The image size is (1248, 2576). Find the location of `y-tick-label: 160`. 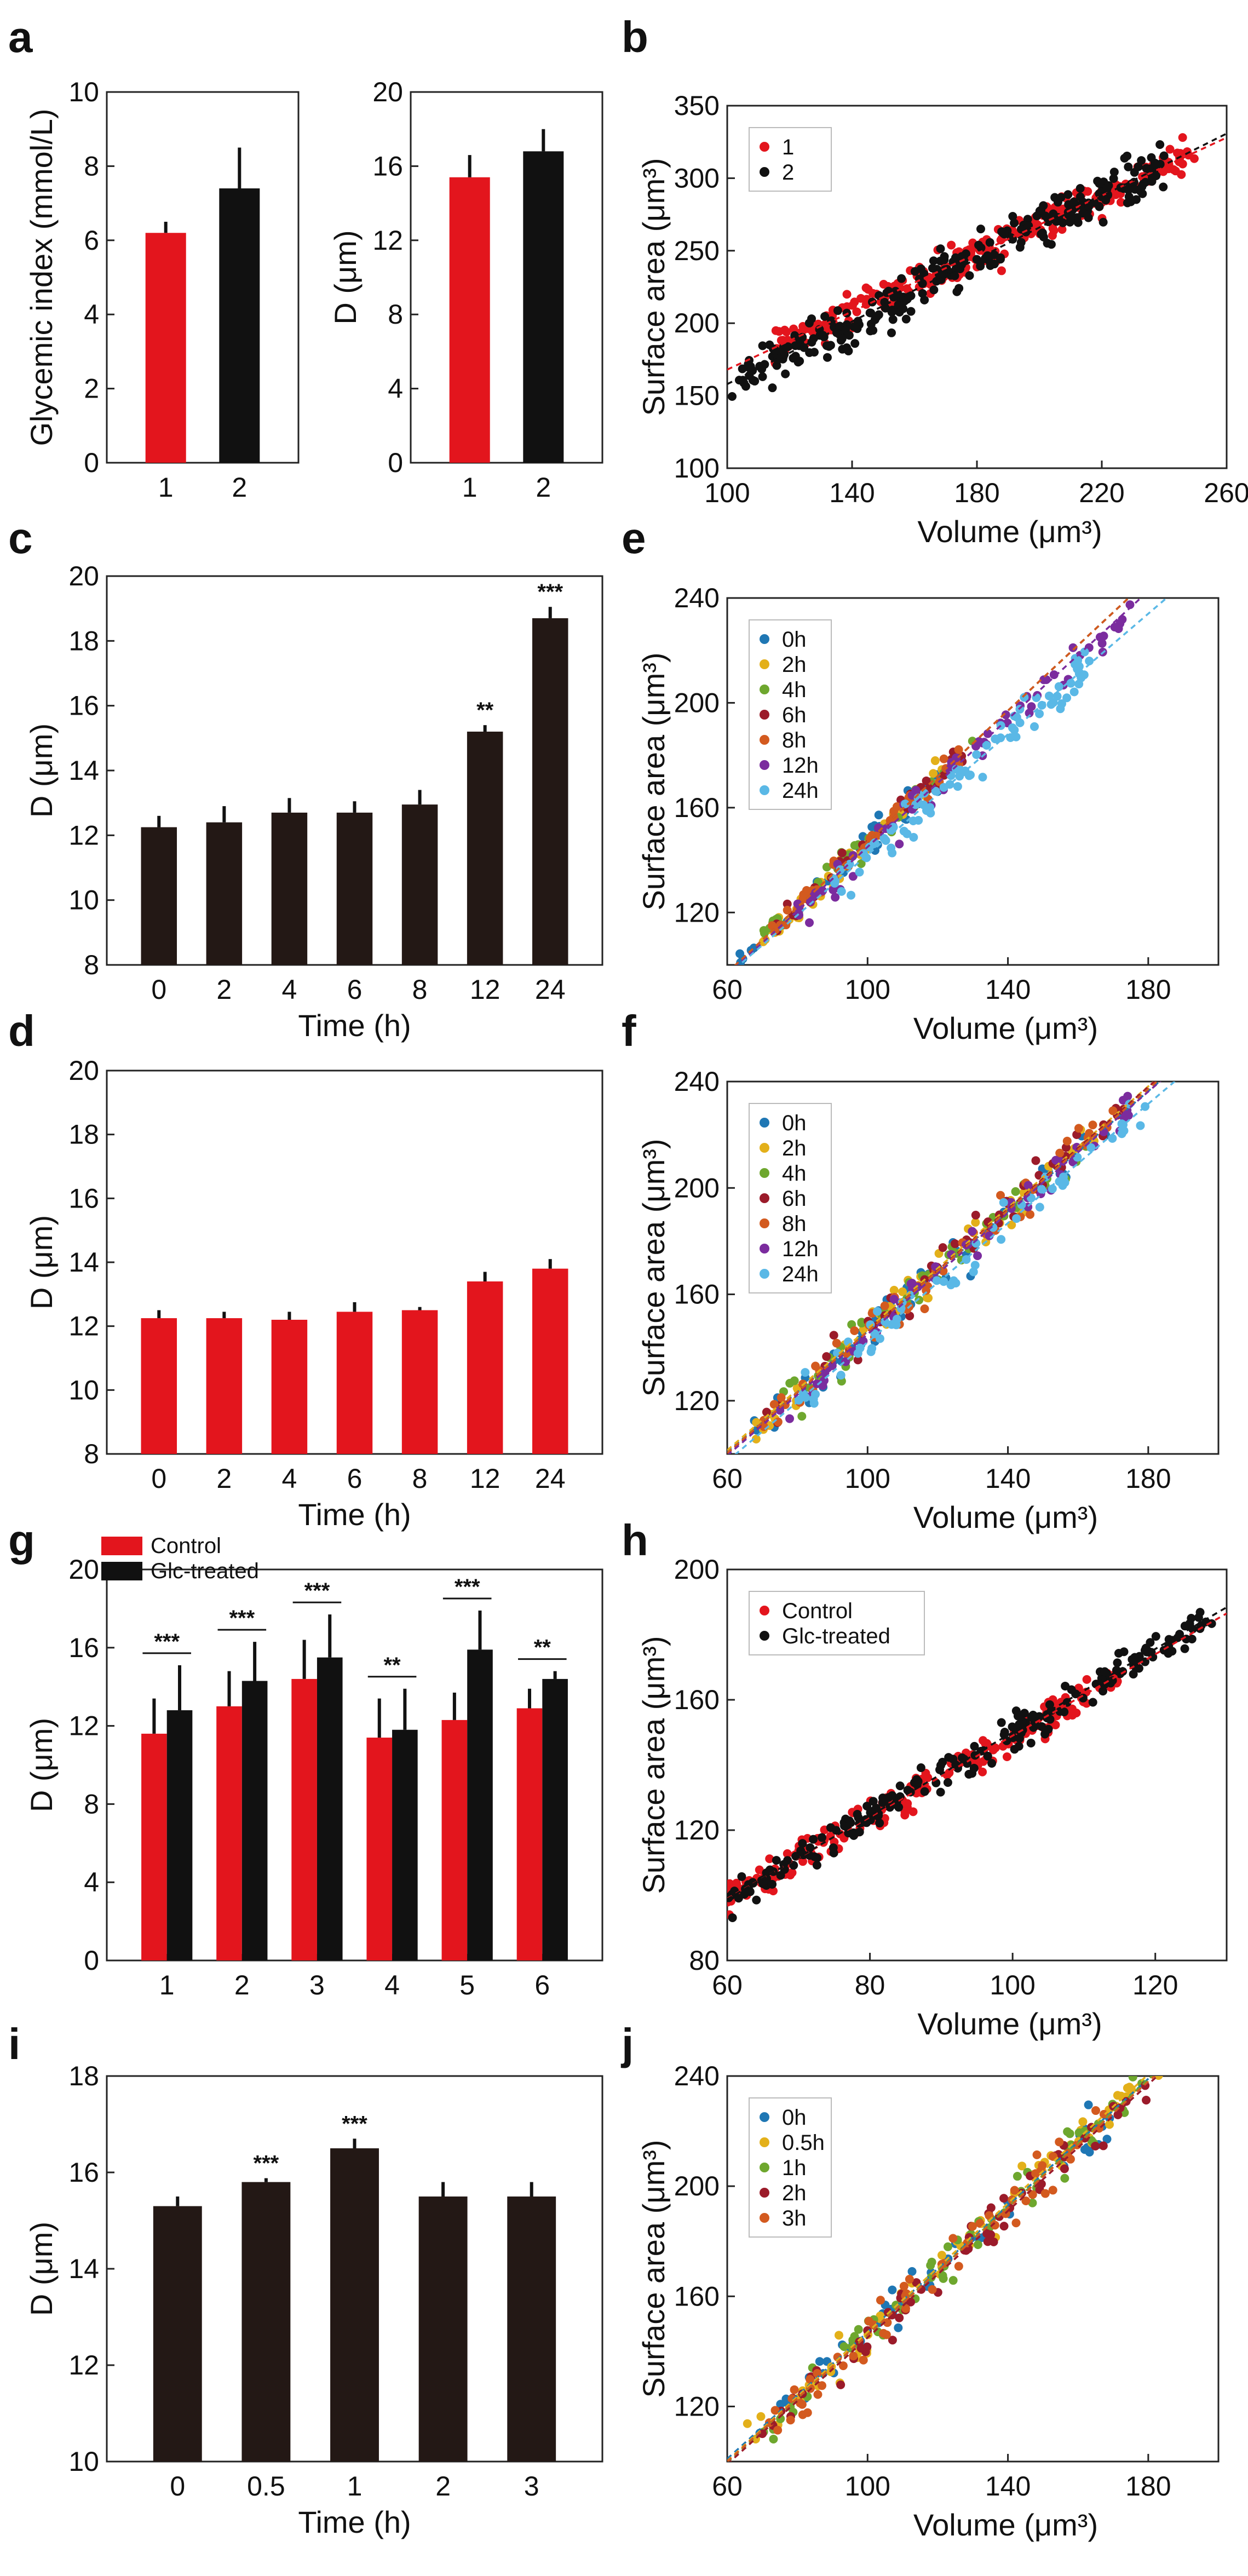

y-tick-label: 160 is located at coordinates (697, 807).